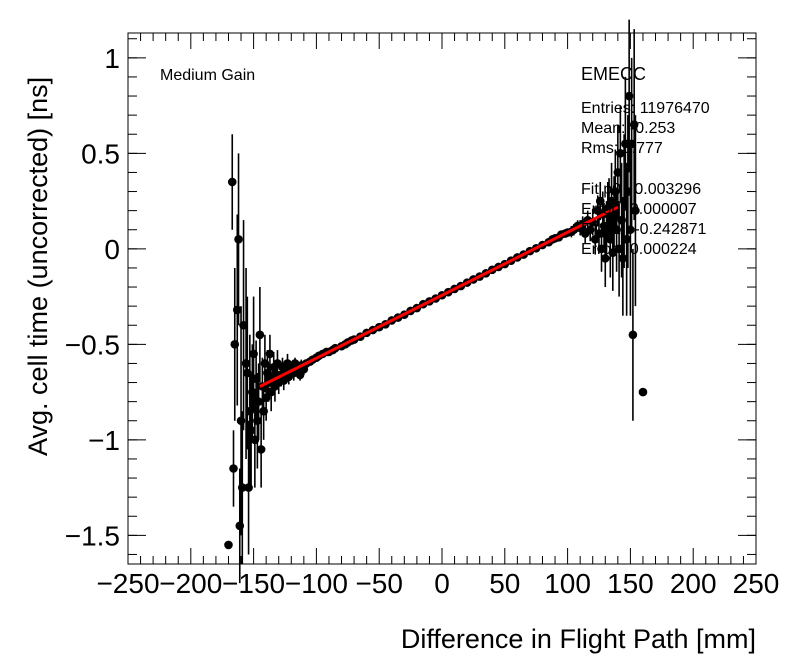 The width and height of the screenshot is (796, 672). I want to click on y-axis-title: Avg. cell time (uncorrected) [ns], so click(38, 266).